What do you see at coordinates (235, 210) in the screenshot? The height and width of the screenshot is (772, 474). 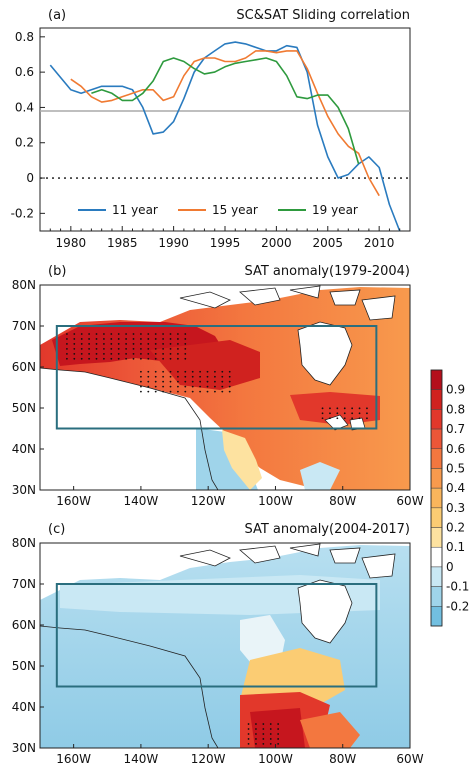 I see `legend-label-1: 15 year` at bounding box center [235, 210].